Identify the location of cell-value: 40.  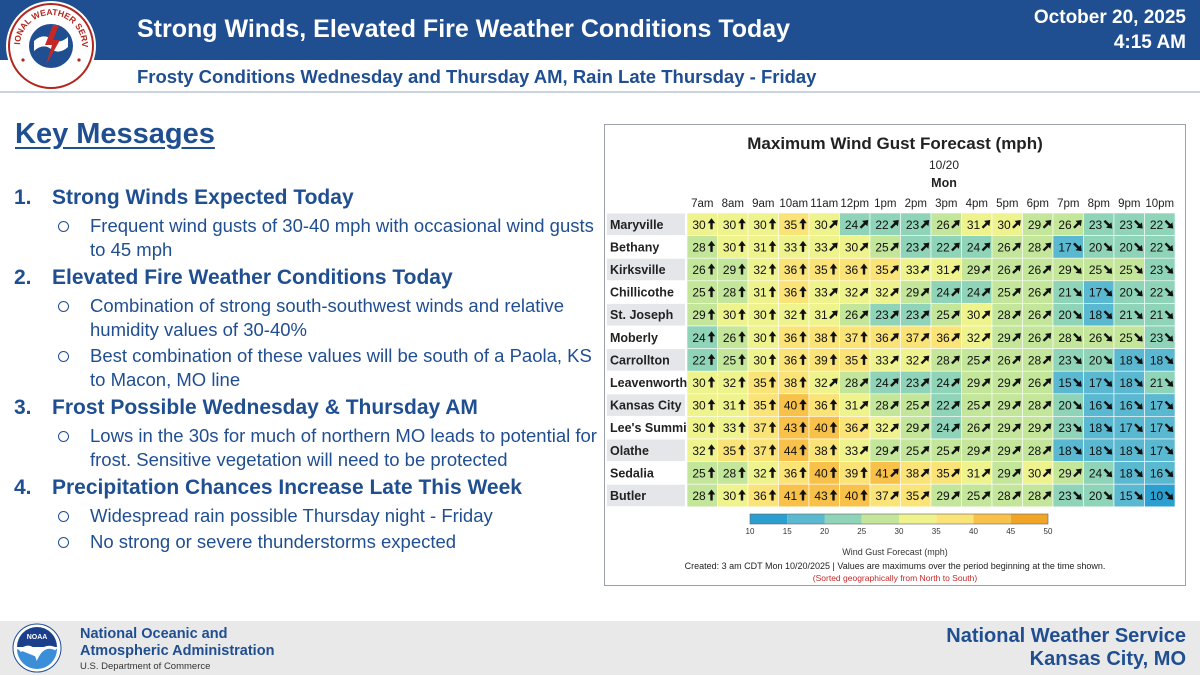
(821, 428).